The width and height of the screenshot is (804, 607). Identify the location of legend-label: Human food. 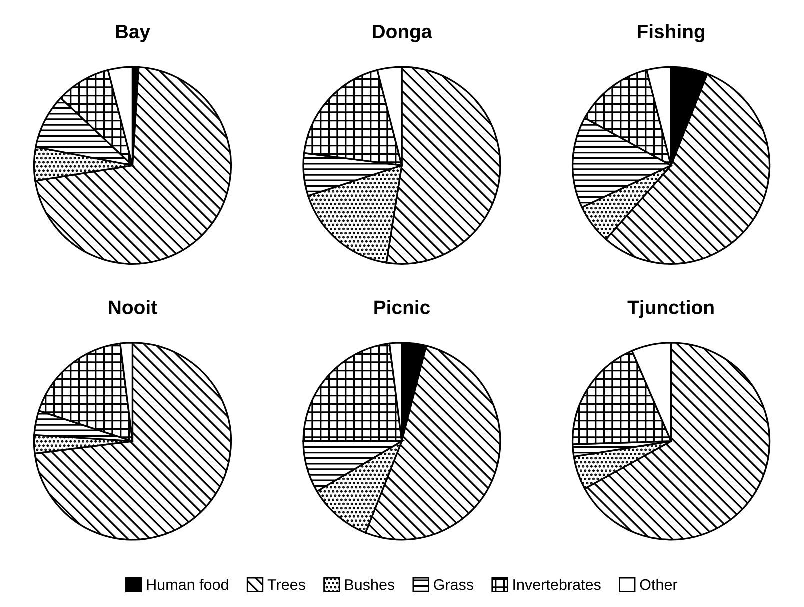
(187, 584).